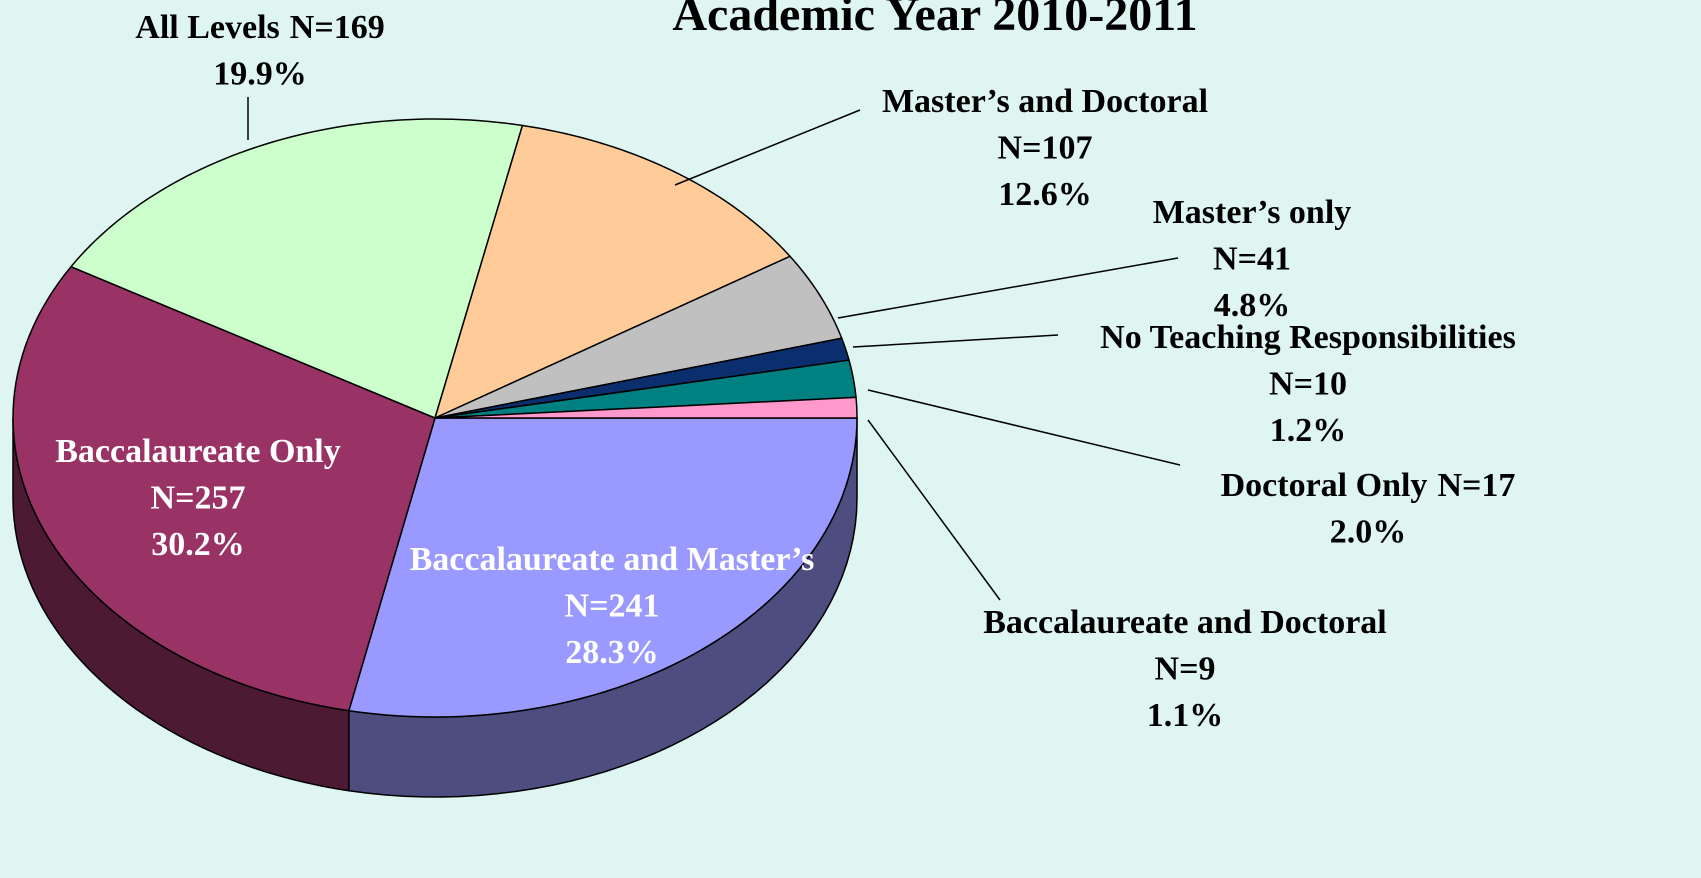  I want to click on percent-label: 19.9%, so click(260, 74).